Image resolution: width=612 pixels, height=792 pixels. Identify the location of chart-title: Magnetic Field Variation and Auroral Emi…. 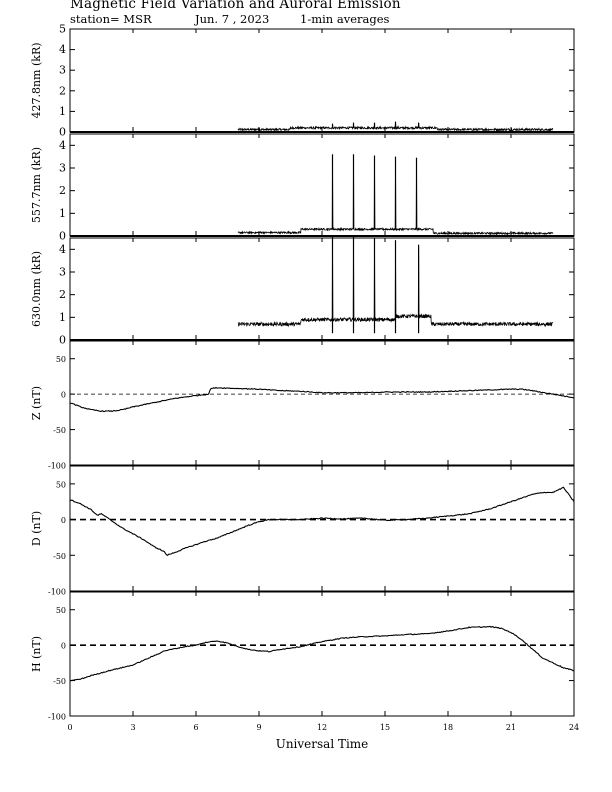
(235, 6).